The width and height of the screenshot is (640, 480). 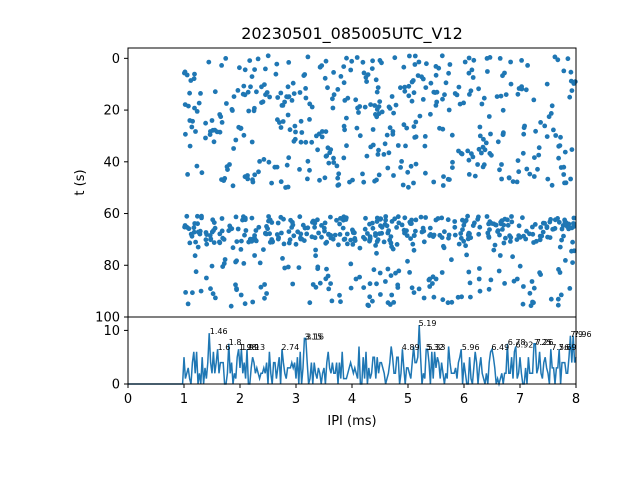 What do you see at coordinates (352, 395) in the screenshot?
I see `histogram-x-ticks: 0 1 2 3 4 5 6 7 8` at bounding box center [352, 395].